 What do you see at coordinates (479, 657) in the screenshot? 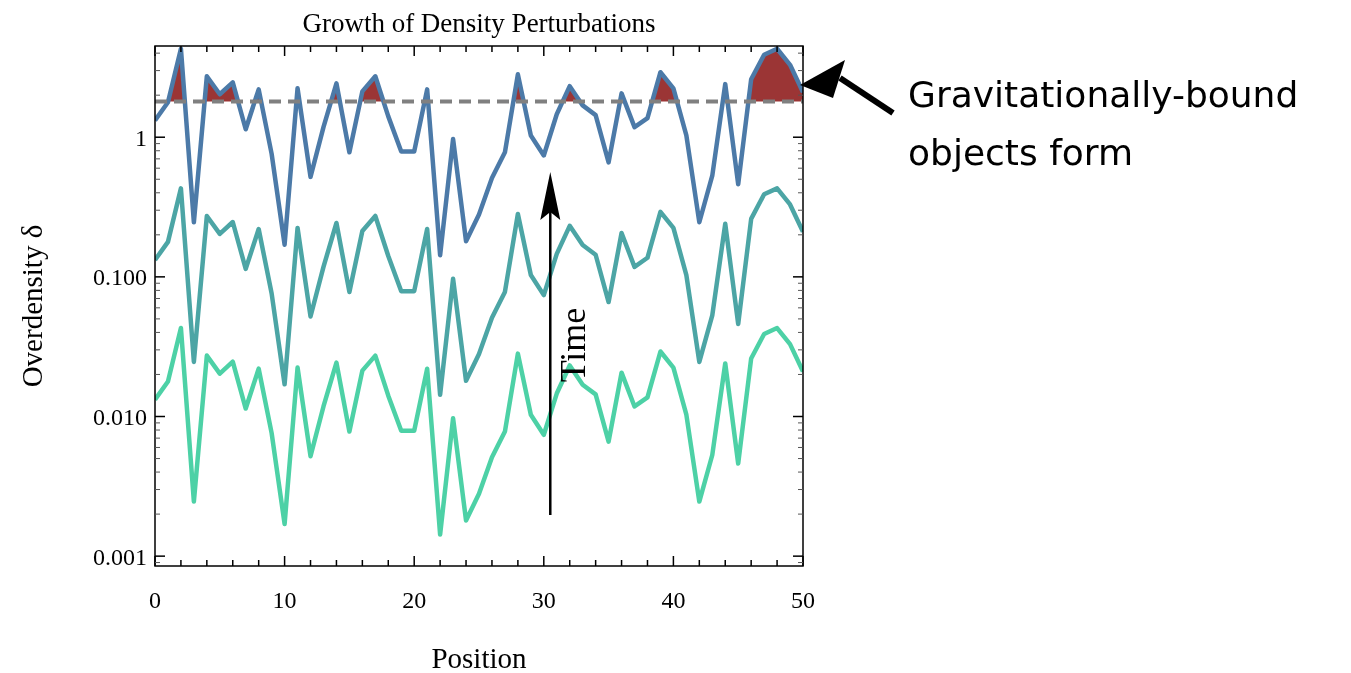
I see `x-axis-title: Position` at bounding box center [479, 657].